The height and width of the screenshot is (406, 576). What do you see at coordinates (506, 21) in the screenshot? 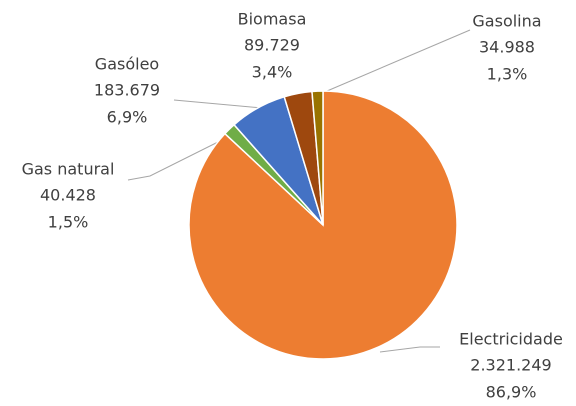
I see `category-label: Gasolina` at bounding box center [506, 21].